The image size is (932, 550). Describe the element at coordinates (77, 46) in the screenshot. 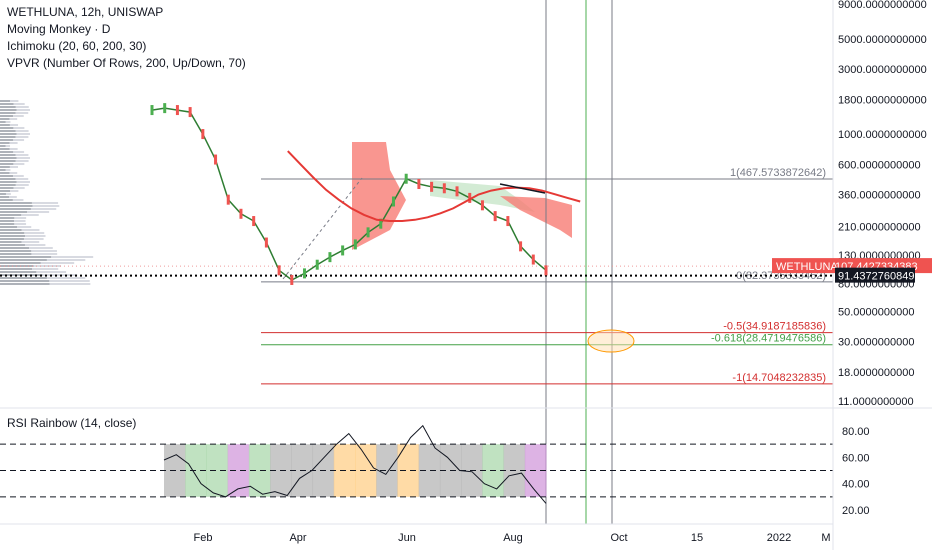

I see `indicator-ichimoku: Ichimoku (20, 60, 200, 30)` at that location.